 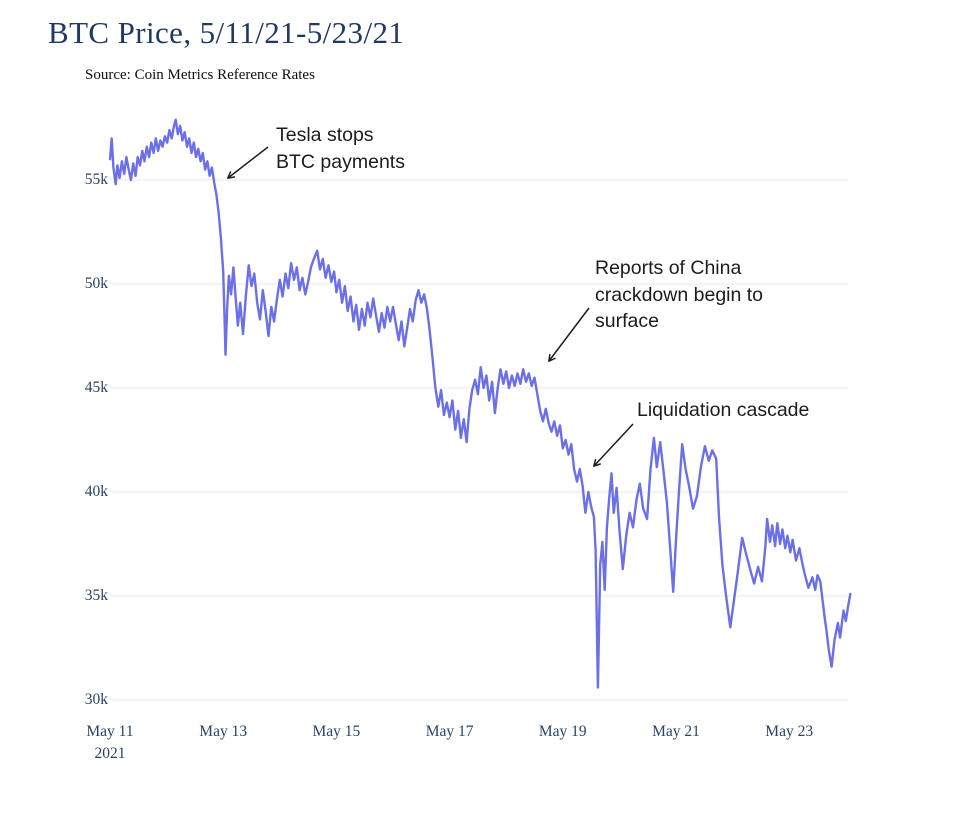 I want to click on y-tick-label: 30k, so click(x=96, y=699).